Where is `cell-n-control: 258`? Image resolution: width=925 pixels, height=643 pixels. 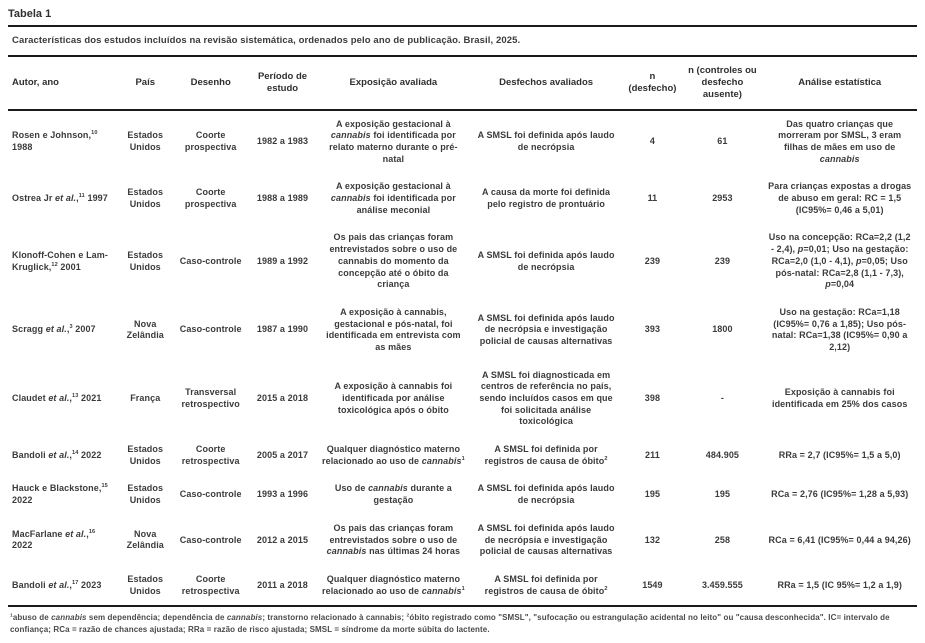 cell-n-control: 258 is located at coordinates (722, 539).